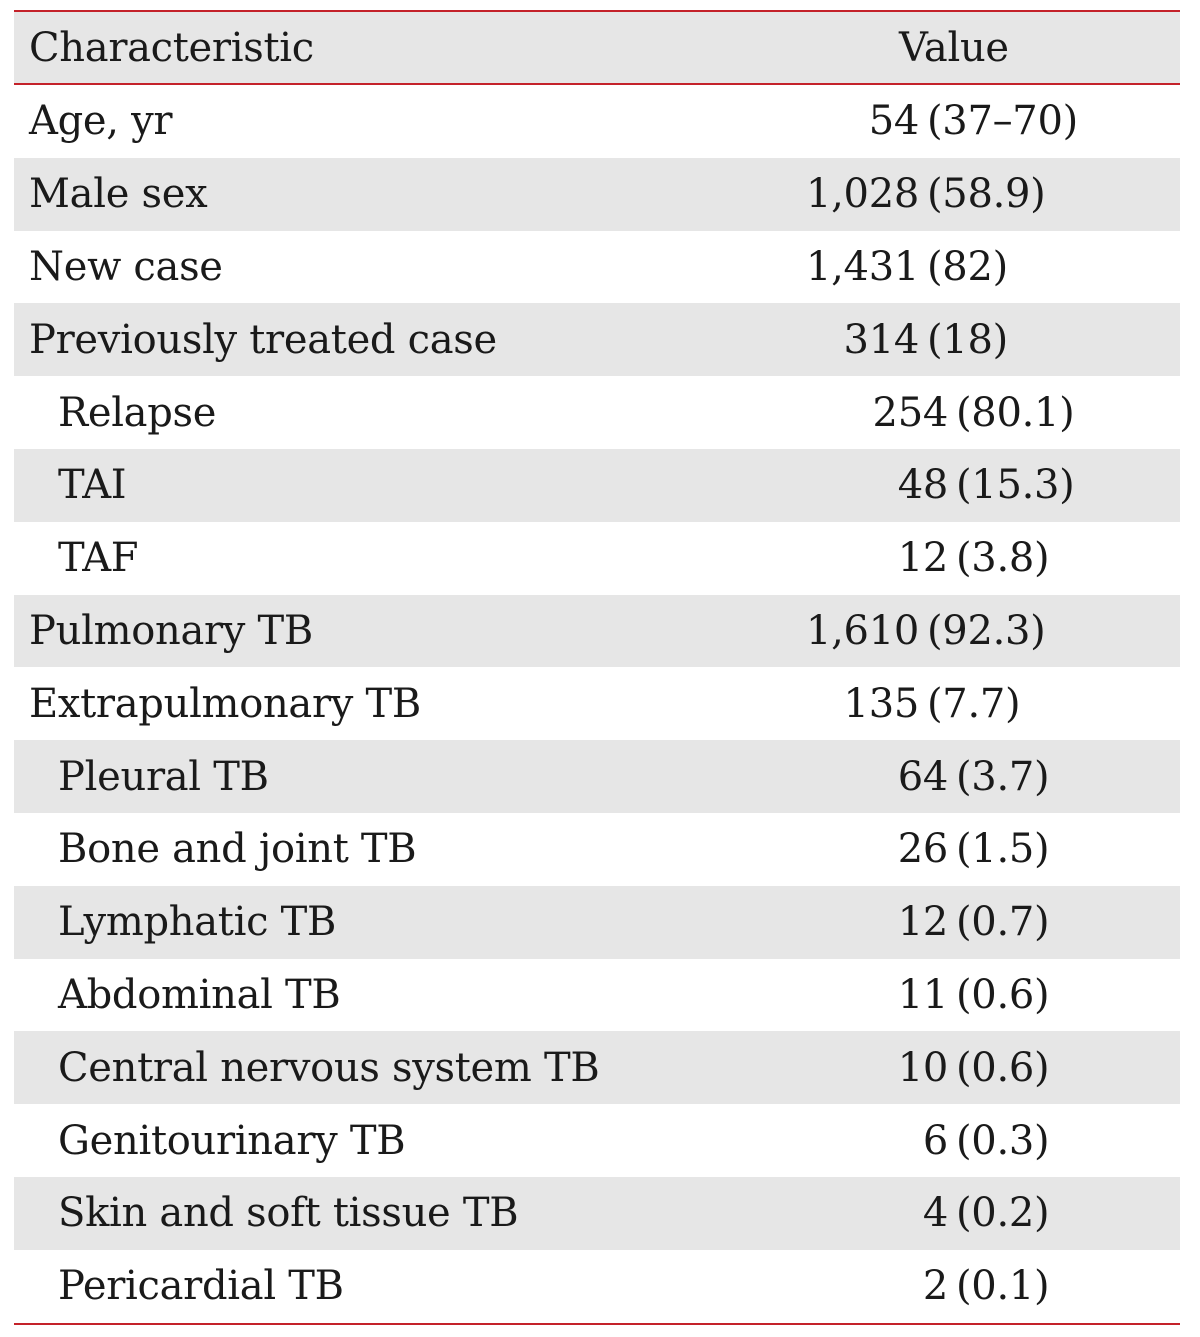 This screenshot has height=1337, width=1200. Describe the element at coordinates (597, 1140) in the screenshot. I see `table-row: Genitourinary TB 6 (0.3)` at that location.